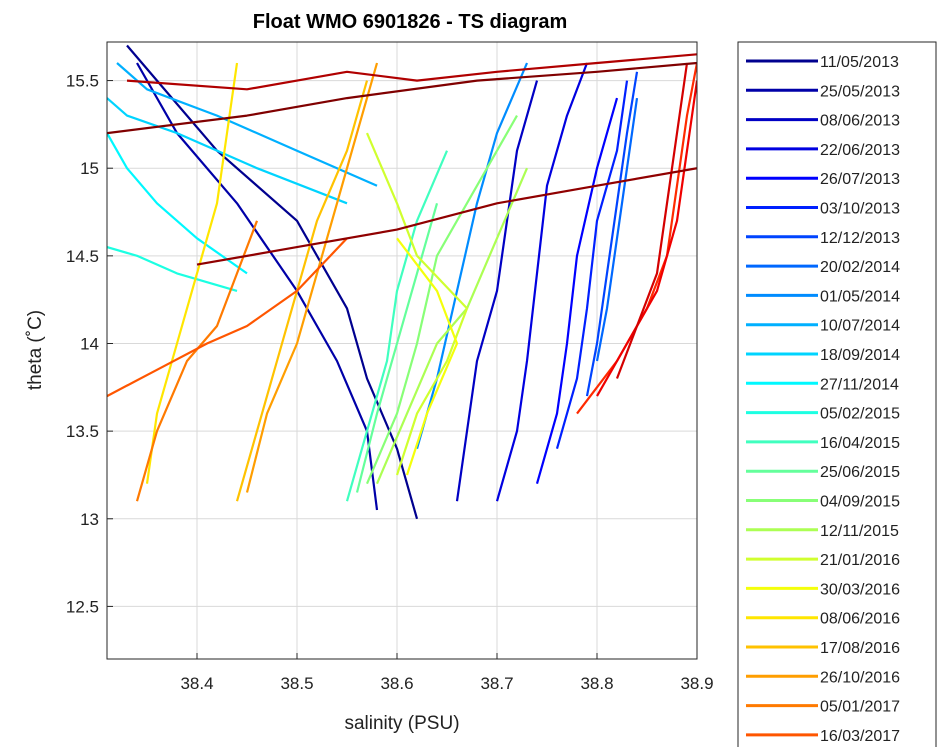 This screenshot has height=747, width=944. What do you see at coordinates (696, 683) in the screenshot?
I see `x-tick-label: 38.9` at bounding box center [696, 683].